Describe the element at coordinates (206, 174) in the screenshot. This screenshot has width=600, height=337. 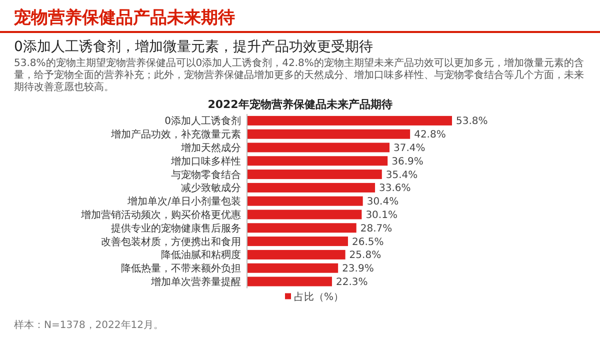
I see `y-tick-label: 与宠物零食结合` at that location.